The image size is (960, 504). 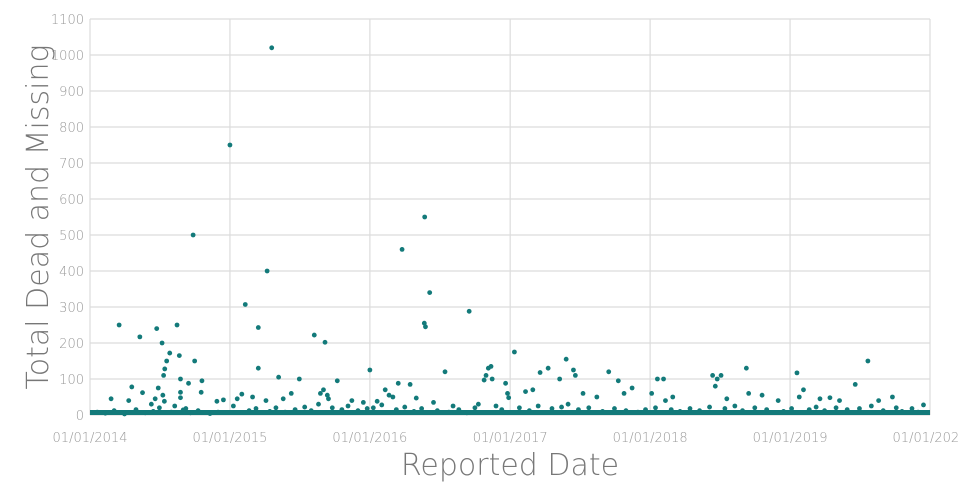 What do you see at coordinates (71, 92) in the screenshot?
I see `y-tick-label: 900` at bounding box center [71, 92].